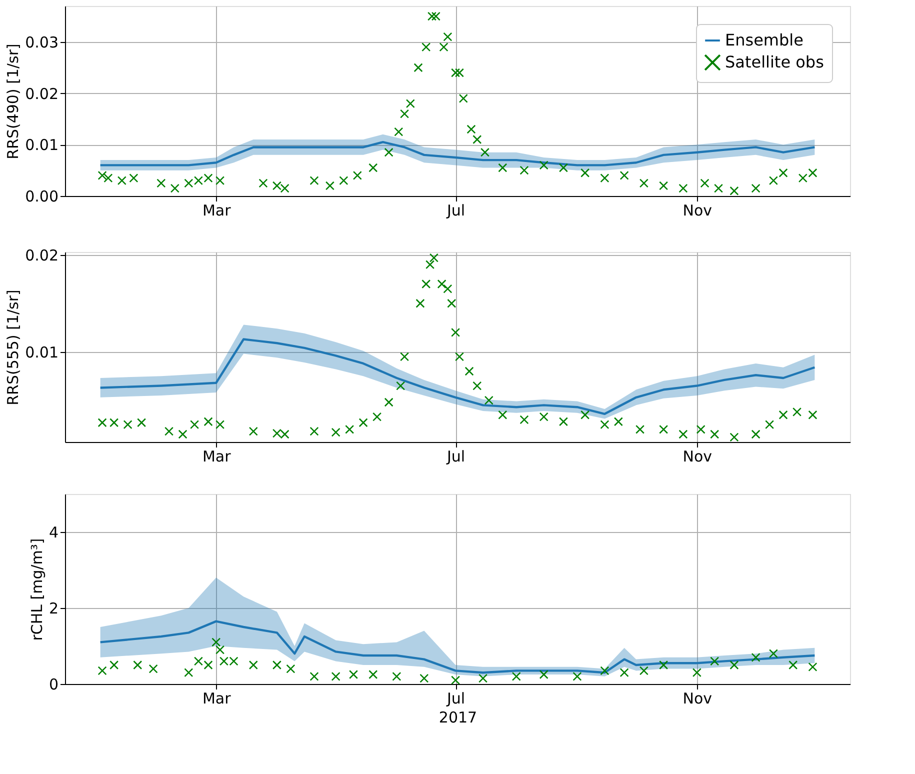 The height and width of the screenshot is (774, 915). Describe the element at coordinates (41, 145) in the screenshot. I see `y-tick-label: 0.01` at that location.